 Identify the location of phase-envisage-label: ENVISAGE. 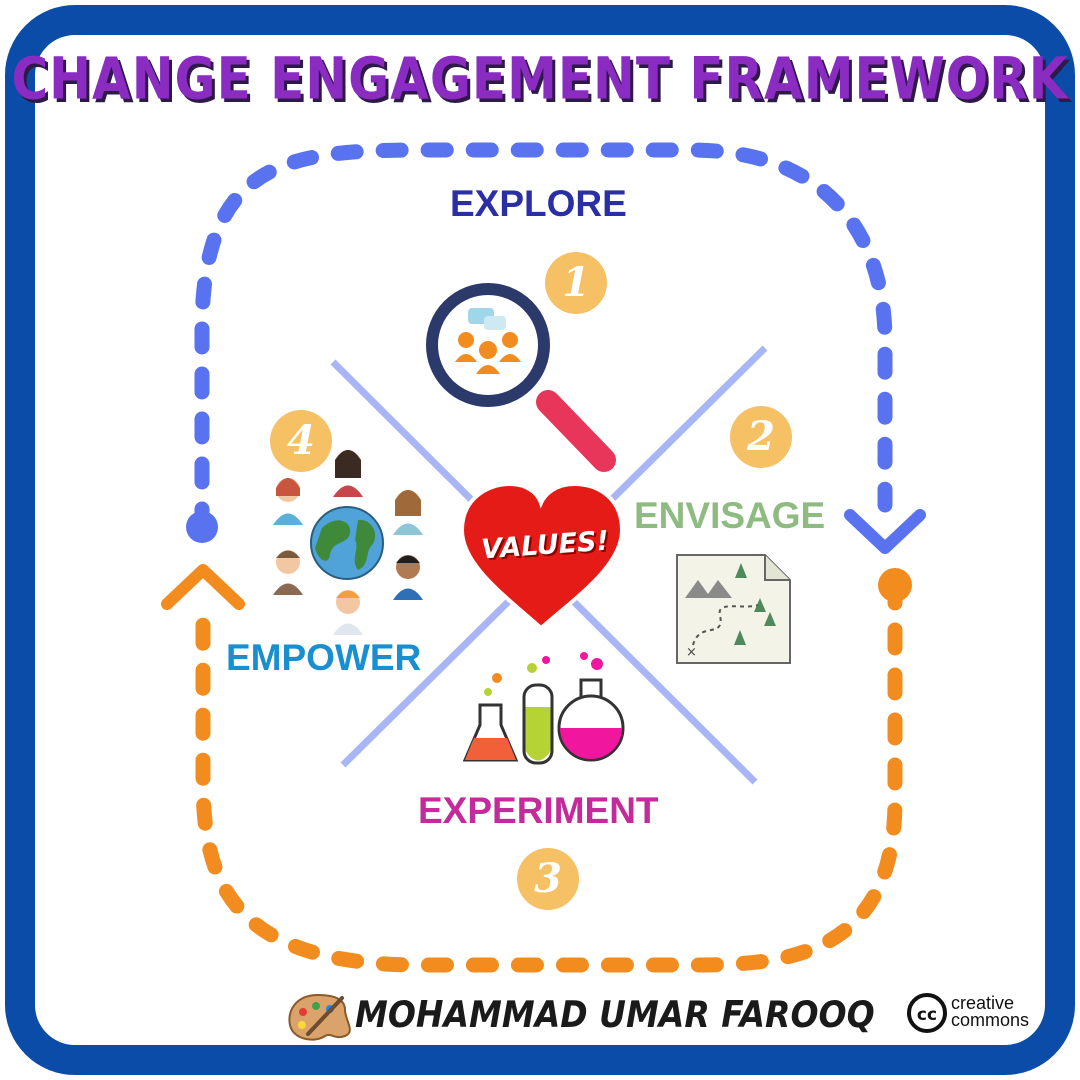
(730, 515).